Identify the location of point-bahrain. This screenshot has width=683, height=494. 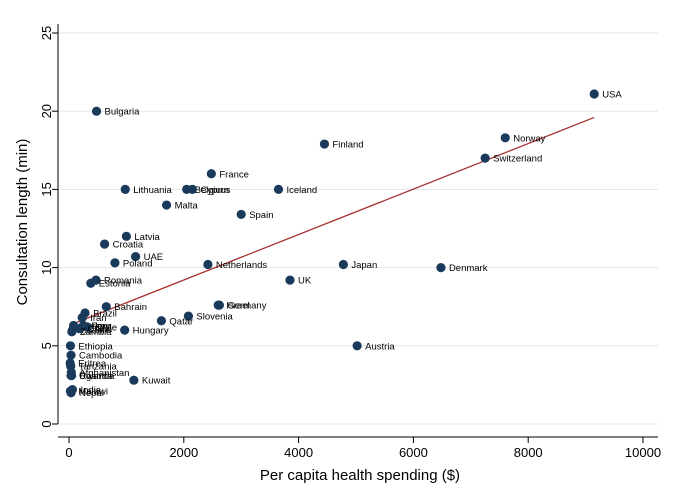
(106, 307).